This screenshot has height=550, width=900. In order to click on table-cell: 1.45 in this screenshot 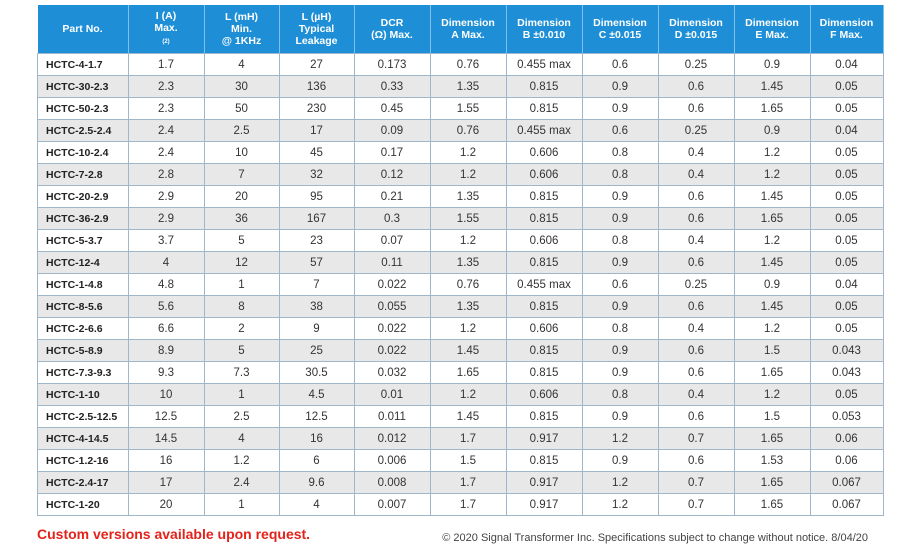, I will do `click(468, 416)`.